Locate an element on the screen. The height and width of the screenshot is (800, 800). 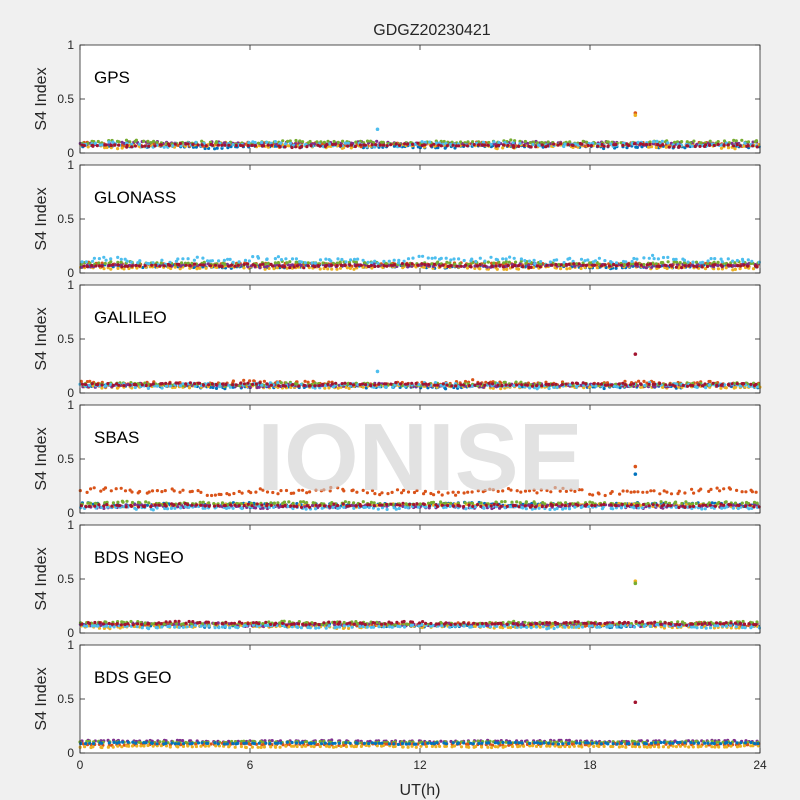
outlier-point is located at coordinates (635, 354).